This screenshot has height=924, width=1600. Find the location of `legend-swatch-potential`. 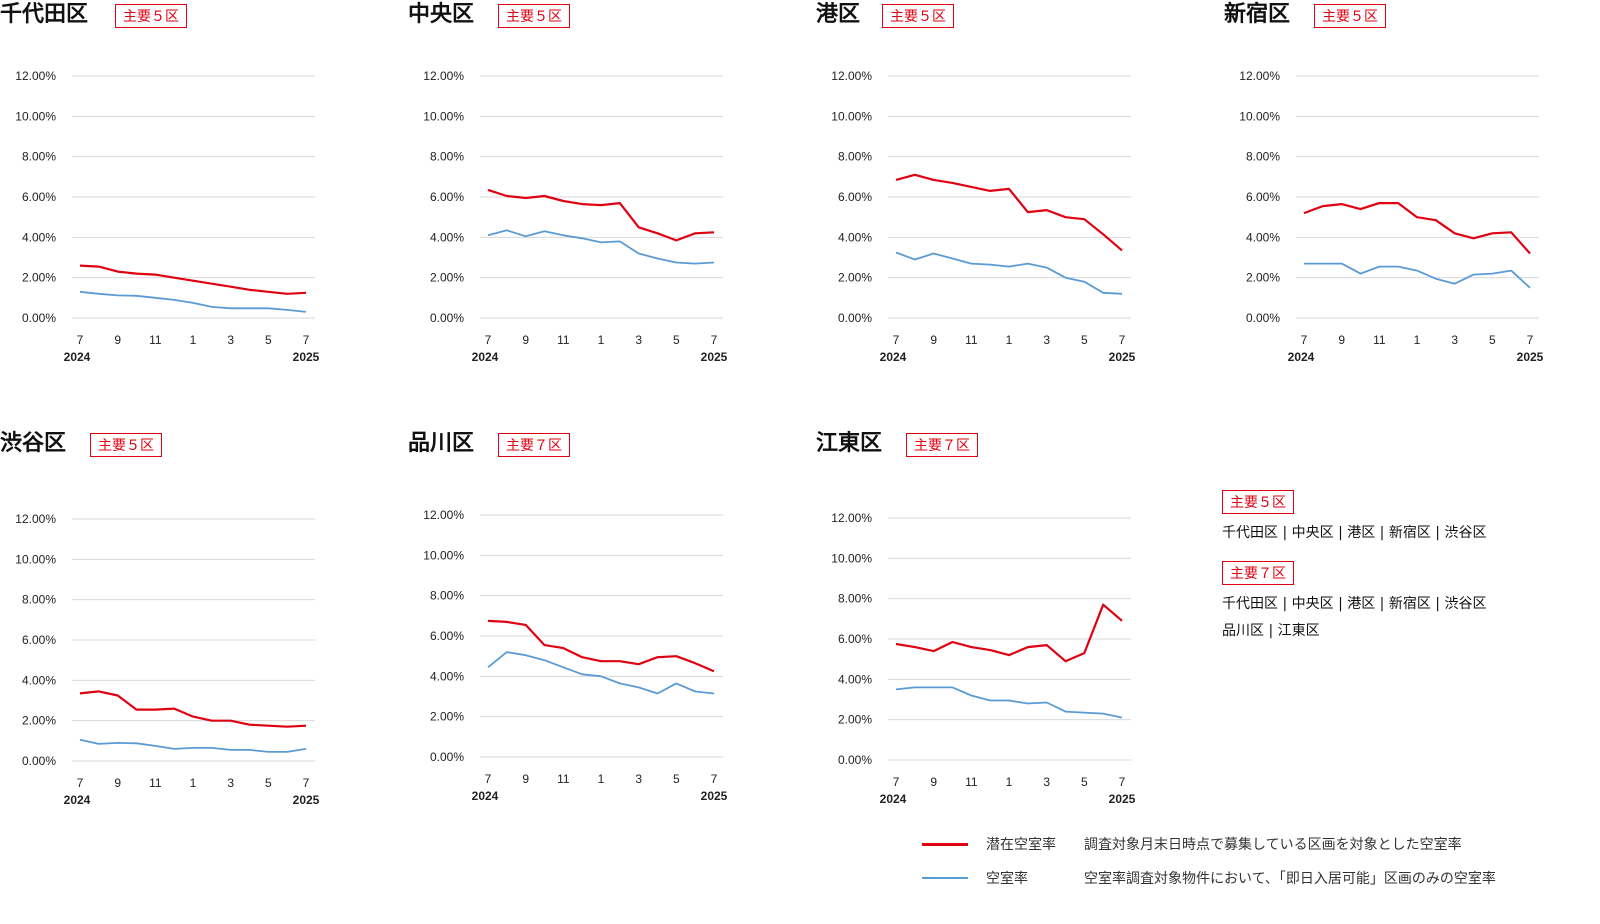

legend-swatch-potential is located at coordinates (945, 844).